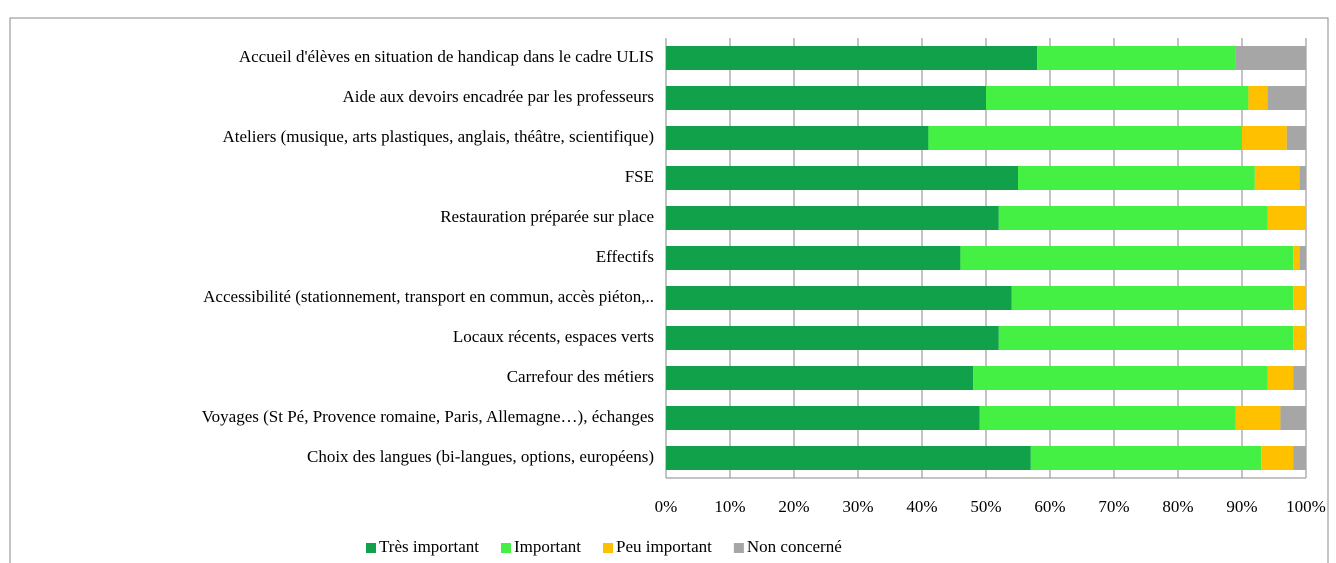 Image resolution: width=1336 pixels, height=563 pixels. Describe the element at coordinates (857, 506) in the screenshot. I see `x-tick-label: 30%` at that location.